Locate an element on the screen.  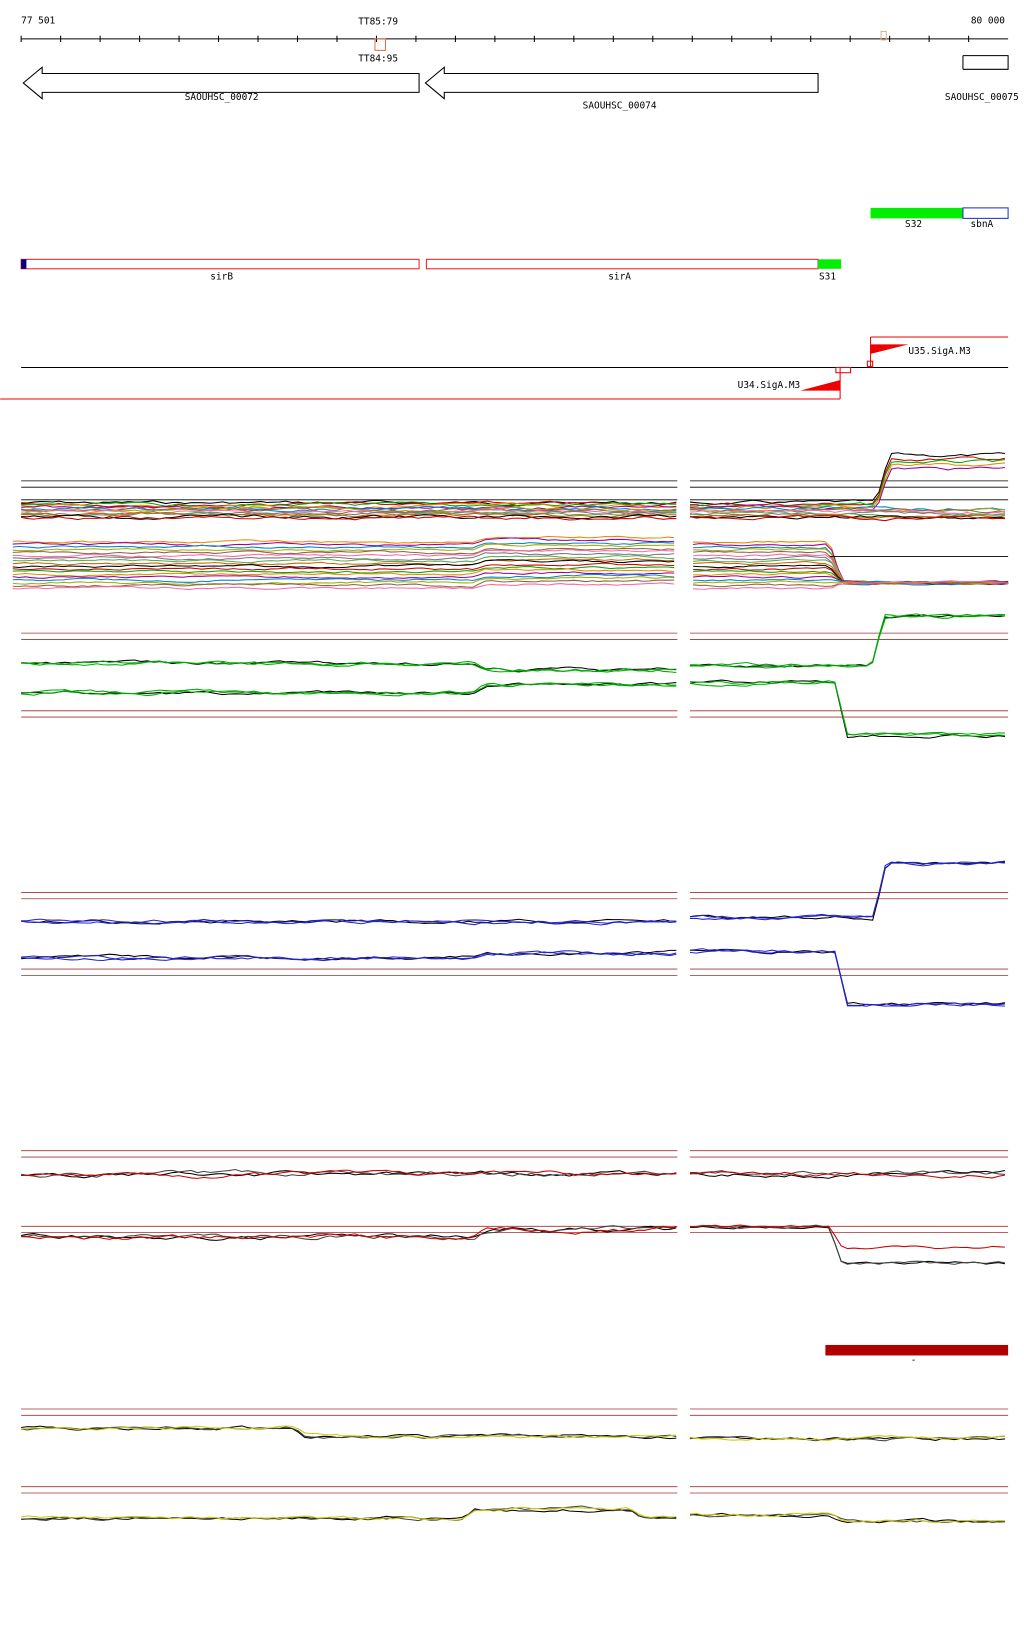
feature-label: S32 is located at coordinates (913, 224).